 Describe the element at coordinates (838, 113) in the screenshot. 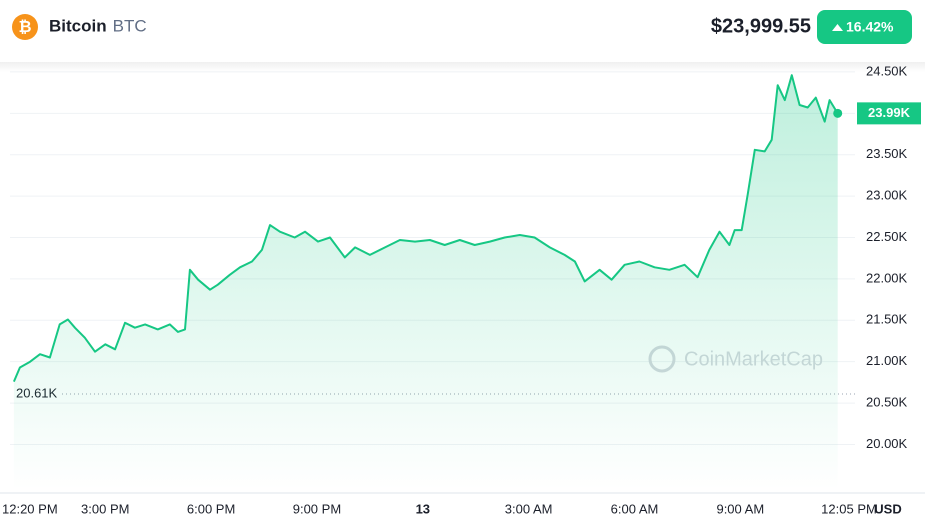

I see `current-dot` at that location.